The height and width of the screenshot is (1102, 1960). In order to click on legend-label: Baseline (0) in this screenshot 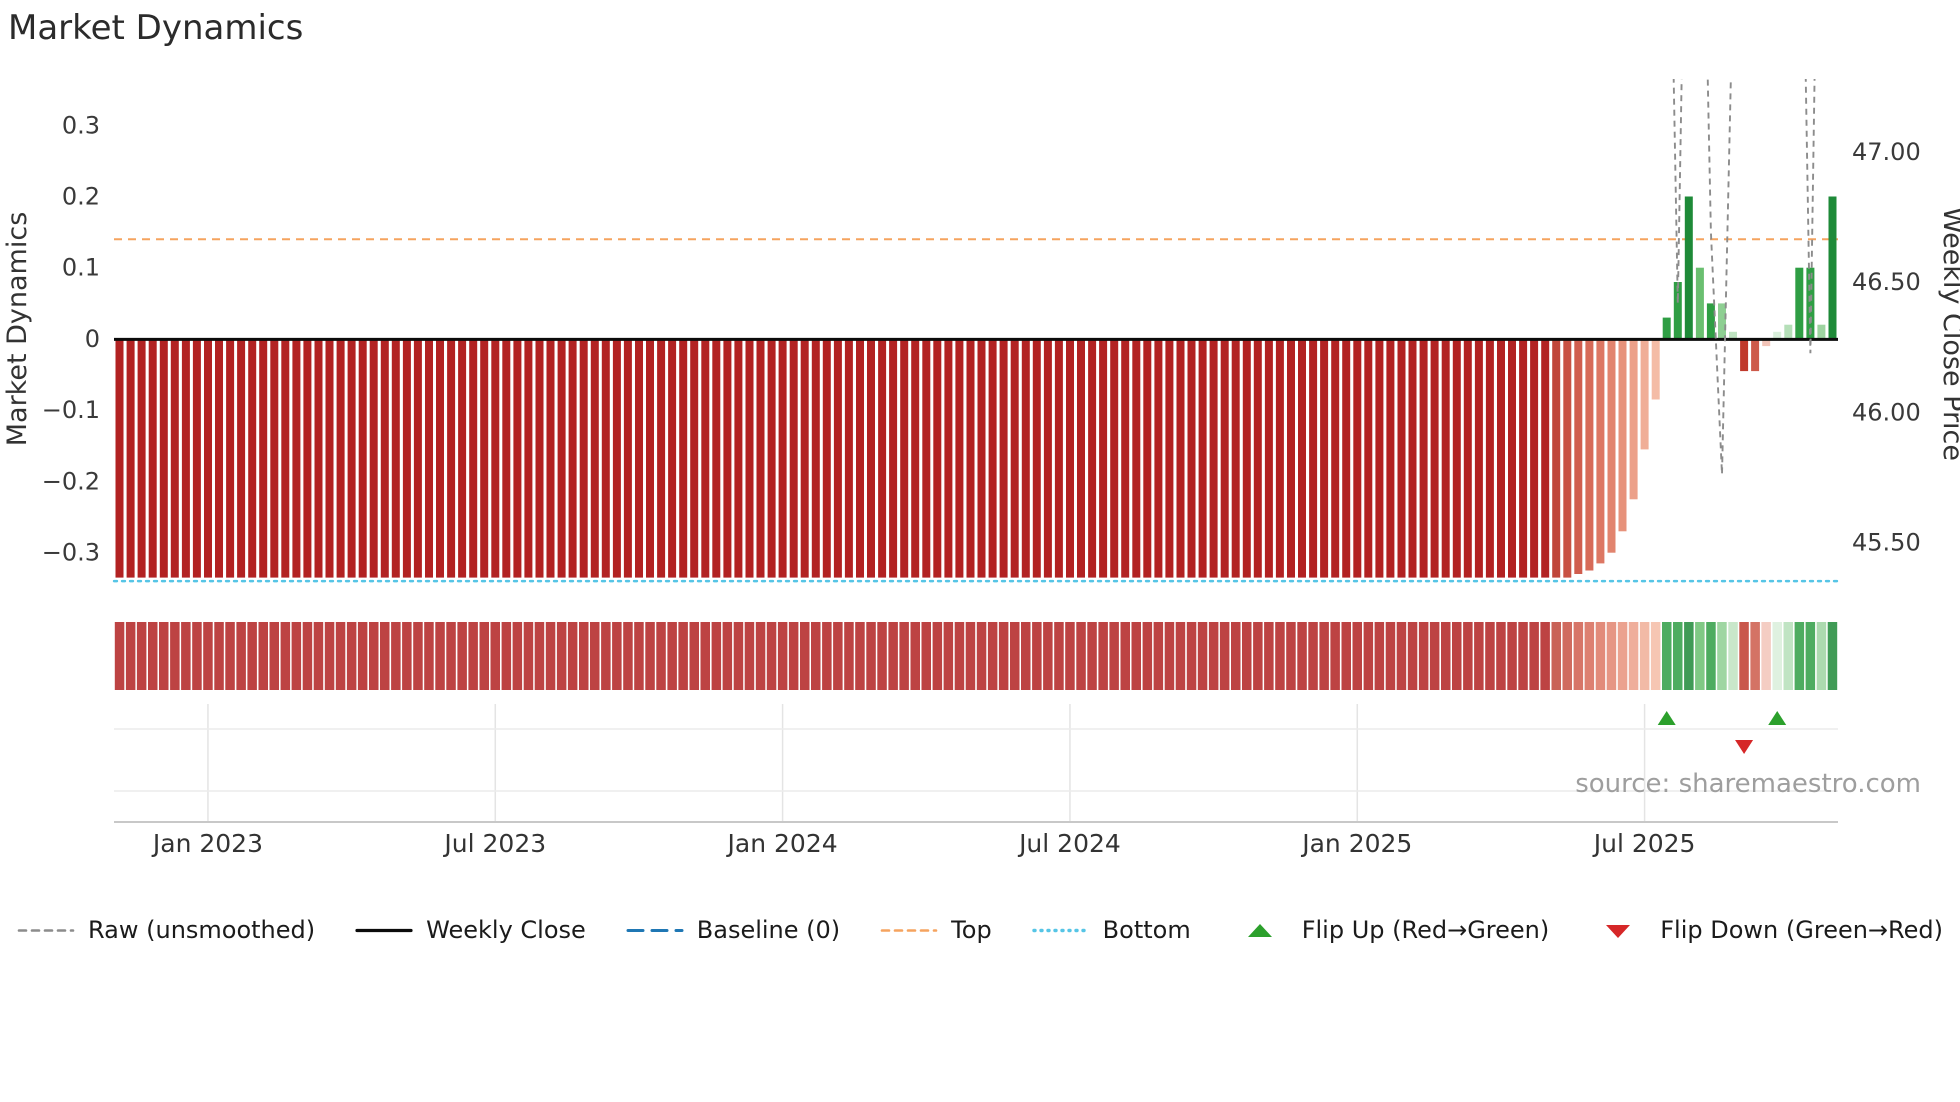, I will do `click(768, 930)`.